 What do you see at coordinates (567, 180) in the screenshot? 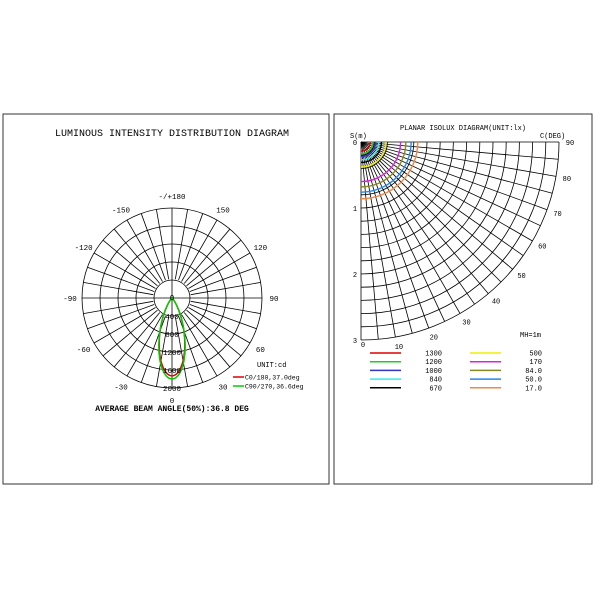
I see `angle-tick-label: 80` at bounding box center [567, 180].